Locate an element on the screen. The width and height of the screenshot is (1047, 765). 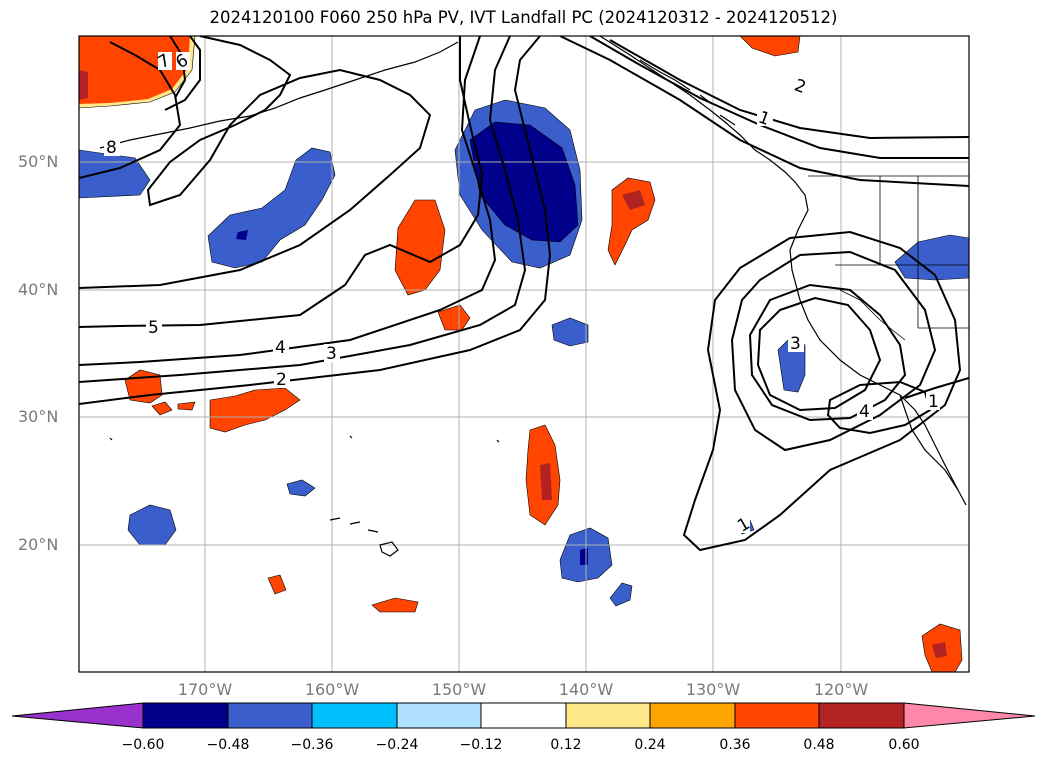
shade-blue-small is located at coordinates (570, 332).